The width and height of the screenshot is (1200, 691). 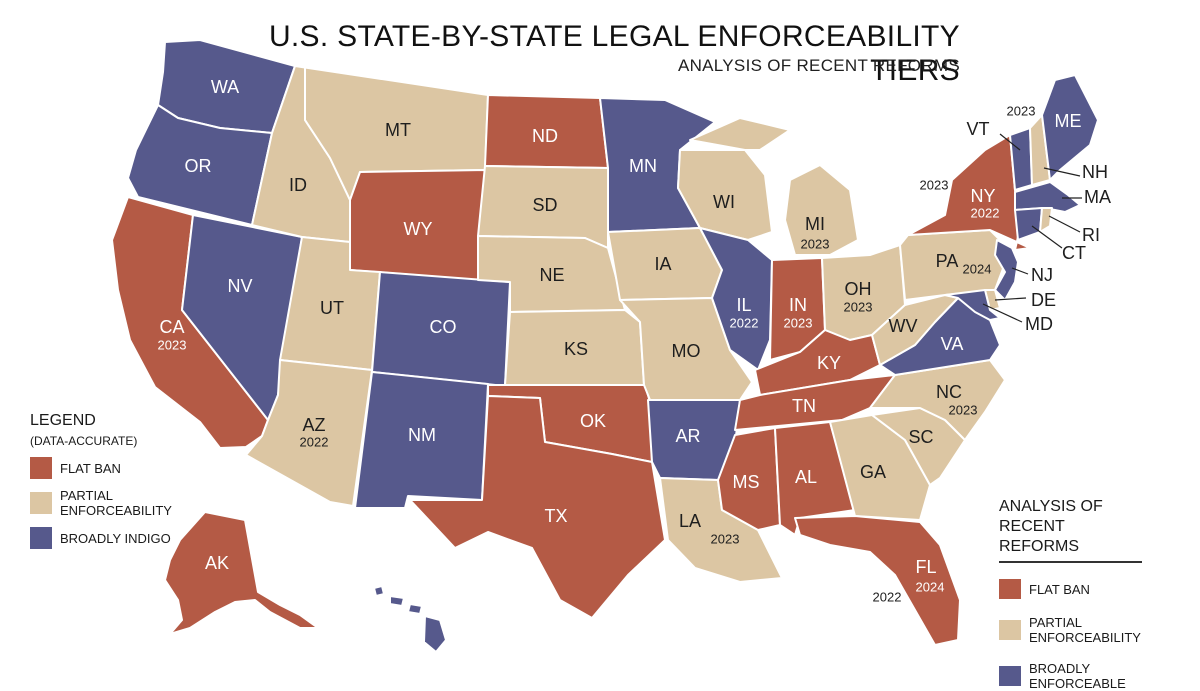 I want to click on state-ND, so click(x=546, y=131).